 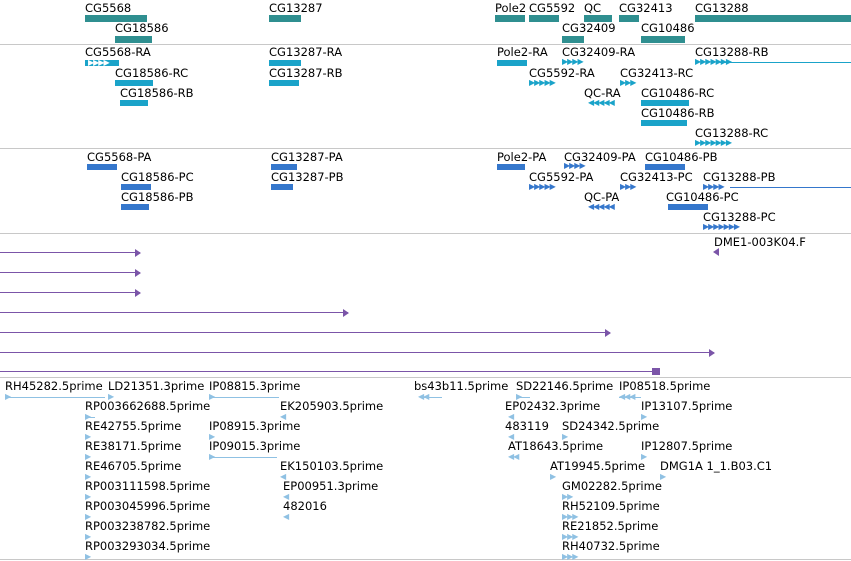 What do you see at coordinates (611, 506) in the screenshot?
I see `est-label: RH52109.5prime` at bounding box center [611, 506].